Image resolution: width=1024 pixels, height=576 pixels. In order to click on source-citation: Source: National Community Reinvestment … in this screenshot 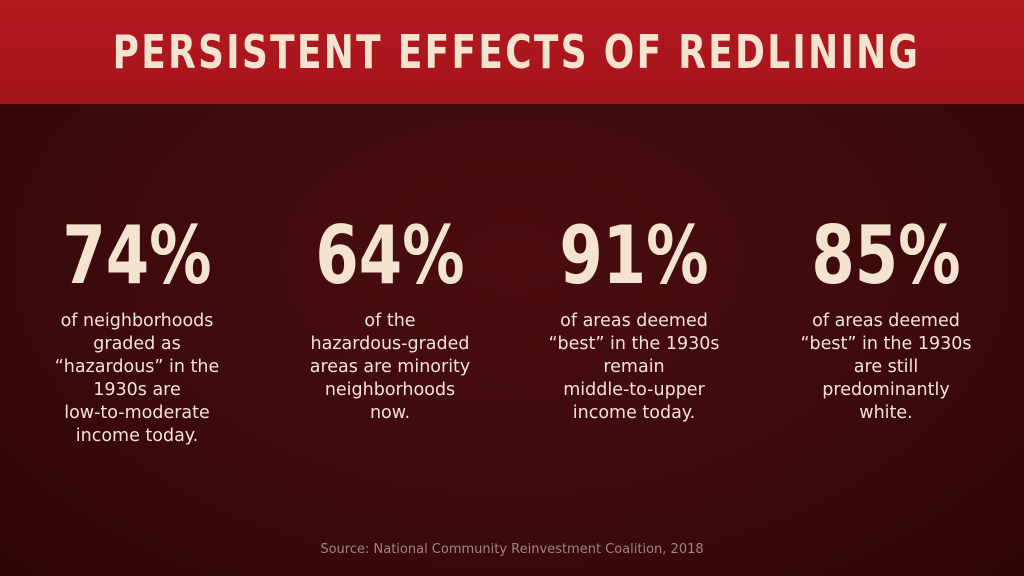, I will do `click(512, 549)`.